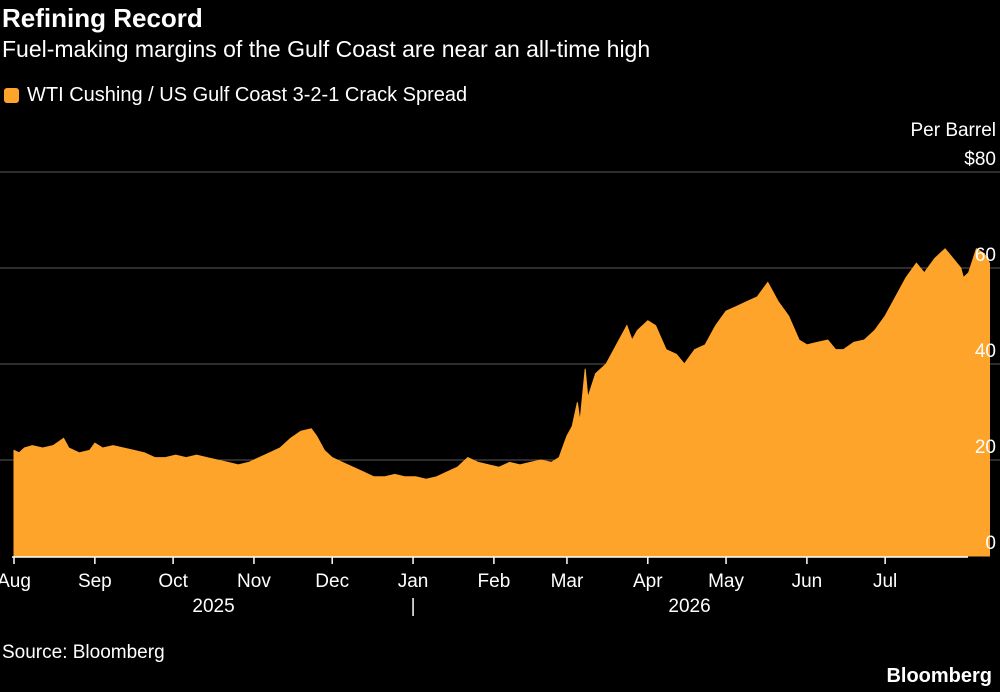 Image resolution: width=1000 pixels, height=692 pixels. Describe the element at coordinates (567, 581) in the screenshot. I see `x-tick-label: Mar` at that location.